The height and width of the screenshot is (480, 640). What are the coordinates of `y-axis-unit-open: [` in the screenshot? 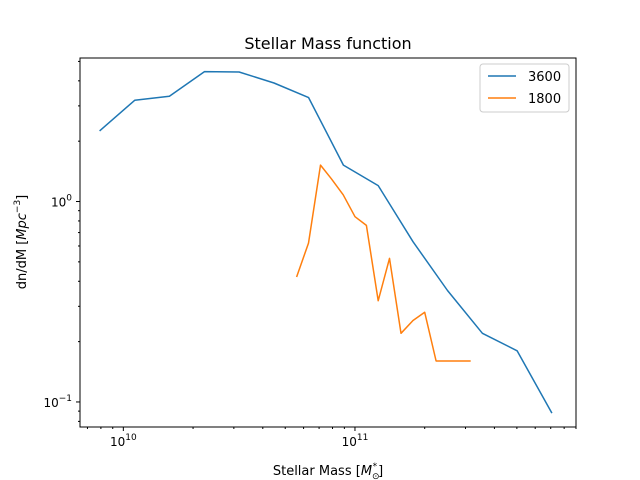 It's located at (22, 244).